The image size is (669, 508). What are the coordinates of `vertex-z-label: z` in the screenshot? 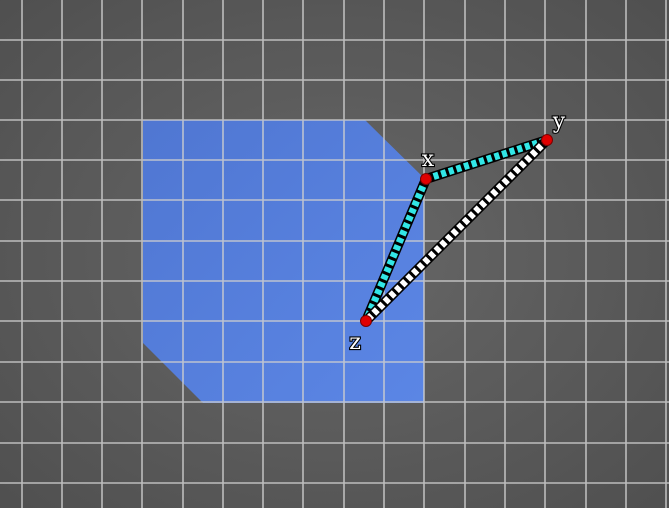 It's located at (355, 342).